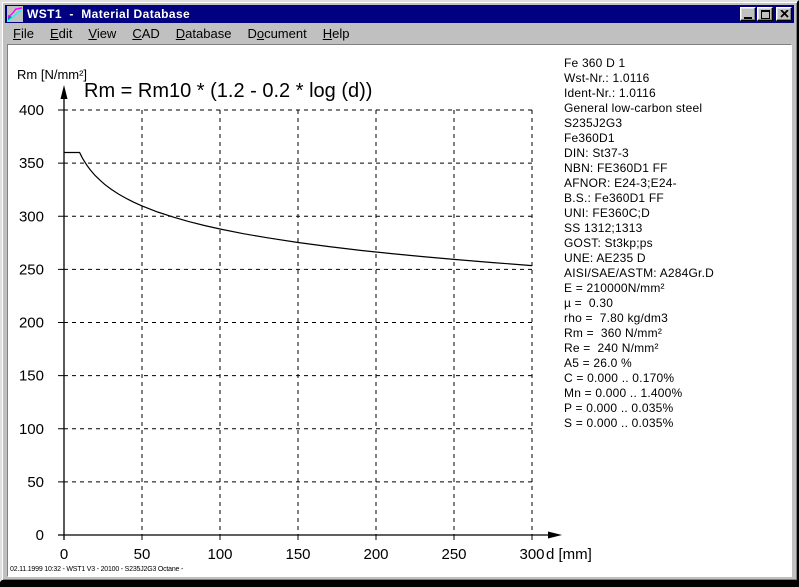  Describe the element at coordinates (569, 554) in the screenshot. I see `x-axis-label: d [mm]` at that location.